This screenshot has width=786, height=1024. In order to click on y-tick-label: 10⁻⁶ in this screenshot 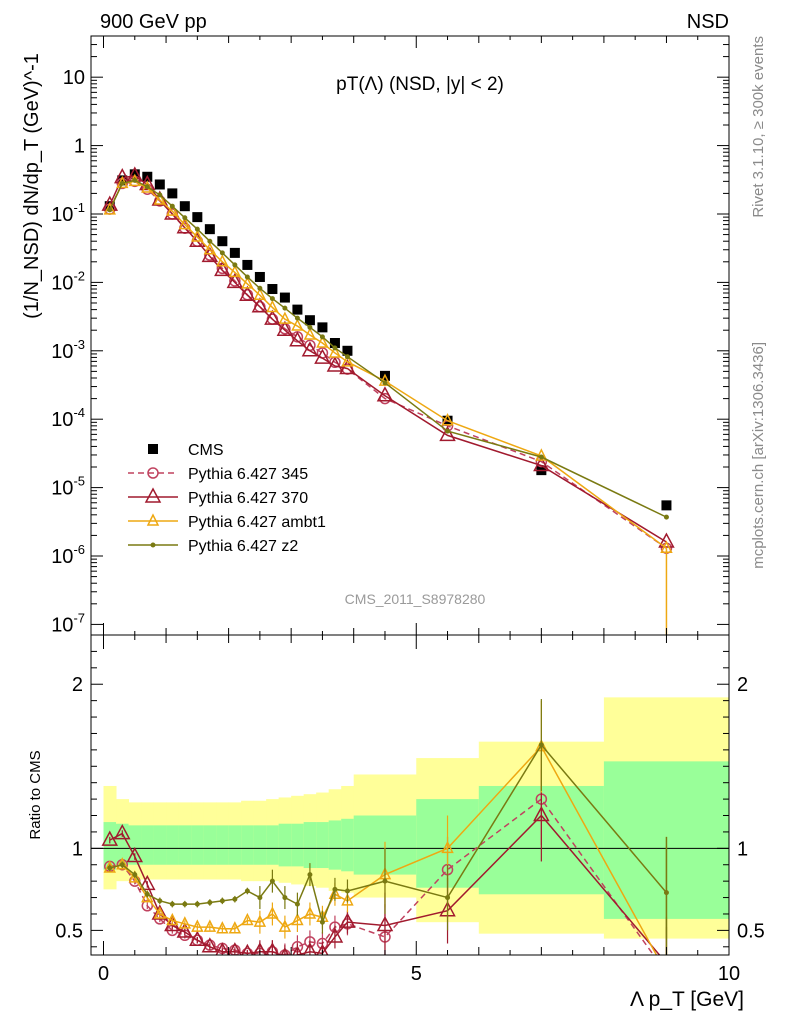, I will do `click(68, 555)`.